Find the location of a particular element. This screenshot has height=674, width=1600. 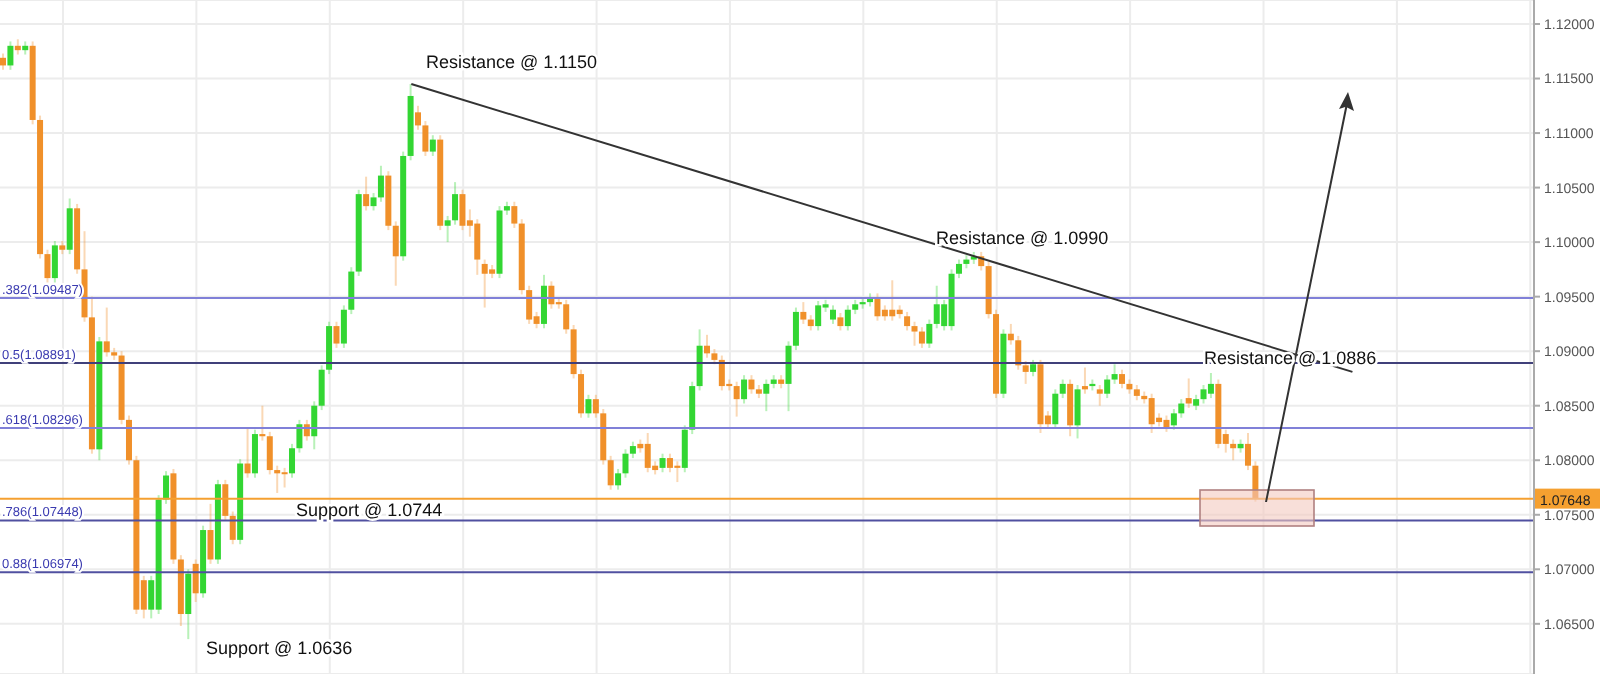

annotation: Resistance @ 1.1150 is located at coordinates (512, 62).